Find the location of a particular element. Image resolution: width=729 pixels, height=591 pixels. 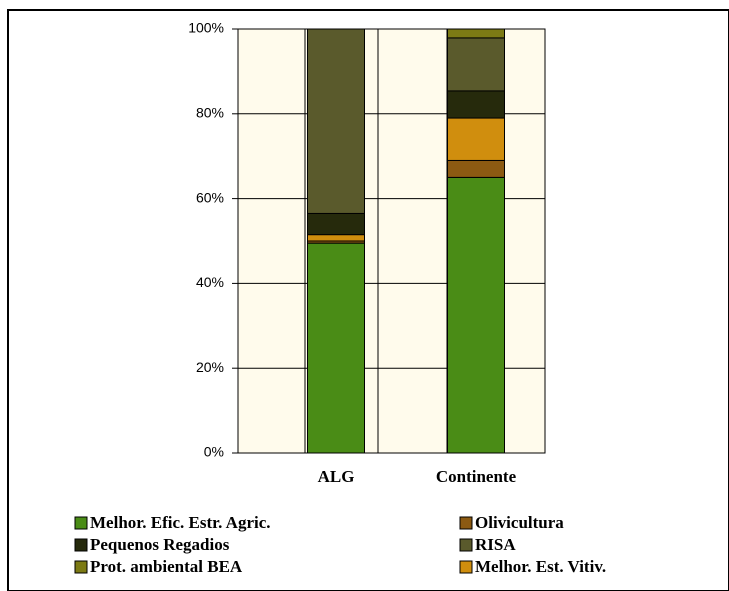

legend-label: Olivicultura is located at coordinates (519, 522).